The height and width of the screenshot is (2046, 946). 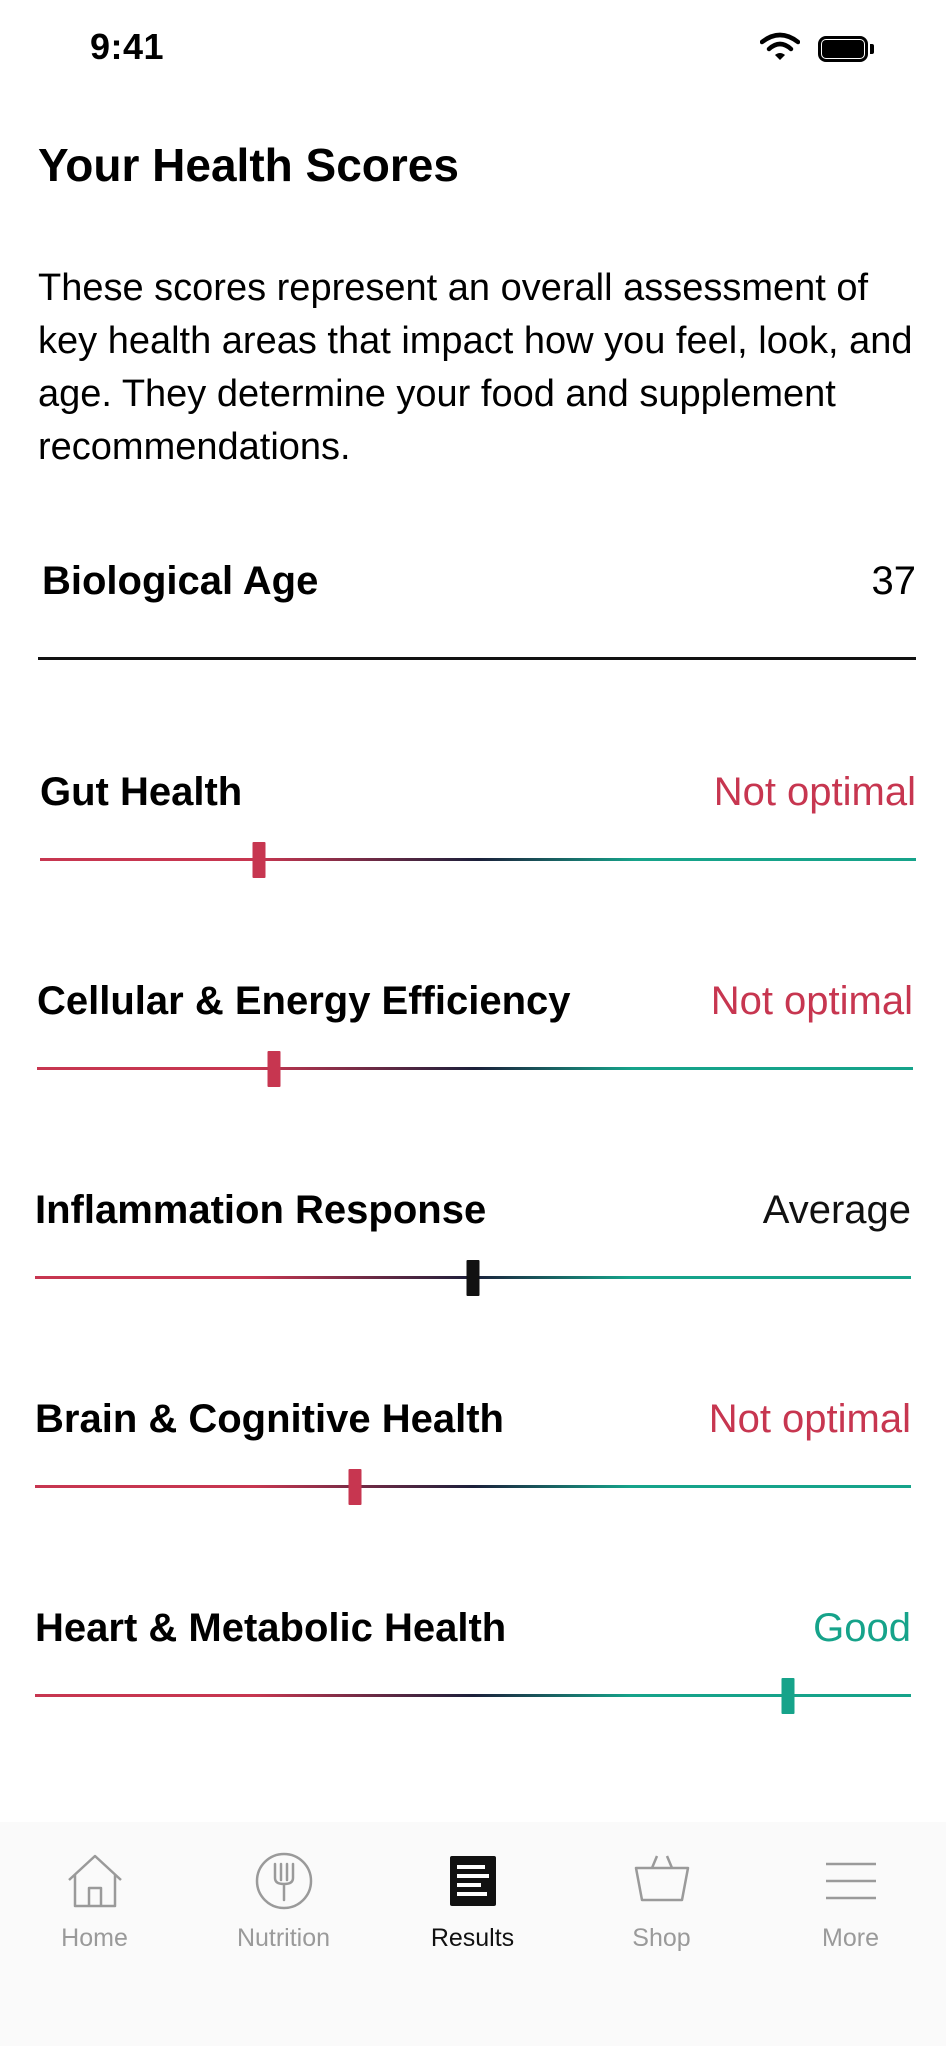 What do you see at coordinates (478, 835) in the screenshot?
I see `score-gut-health: Gut Health Not optimal` at bounding box center [478, 835].